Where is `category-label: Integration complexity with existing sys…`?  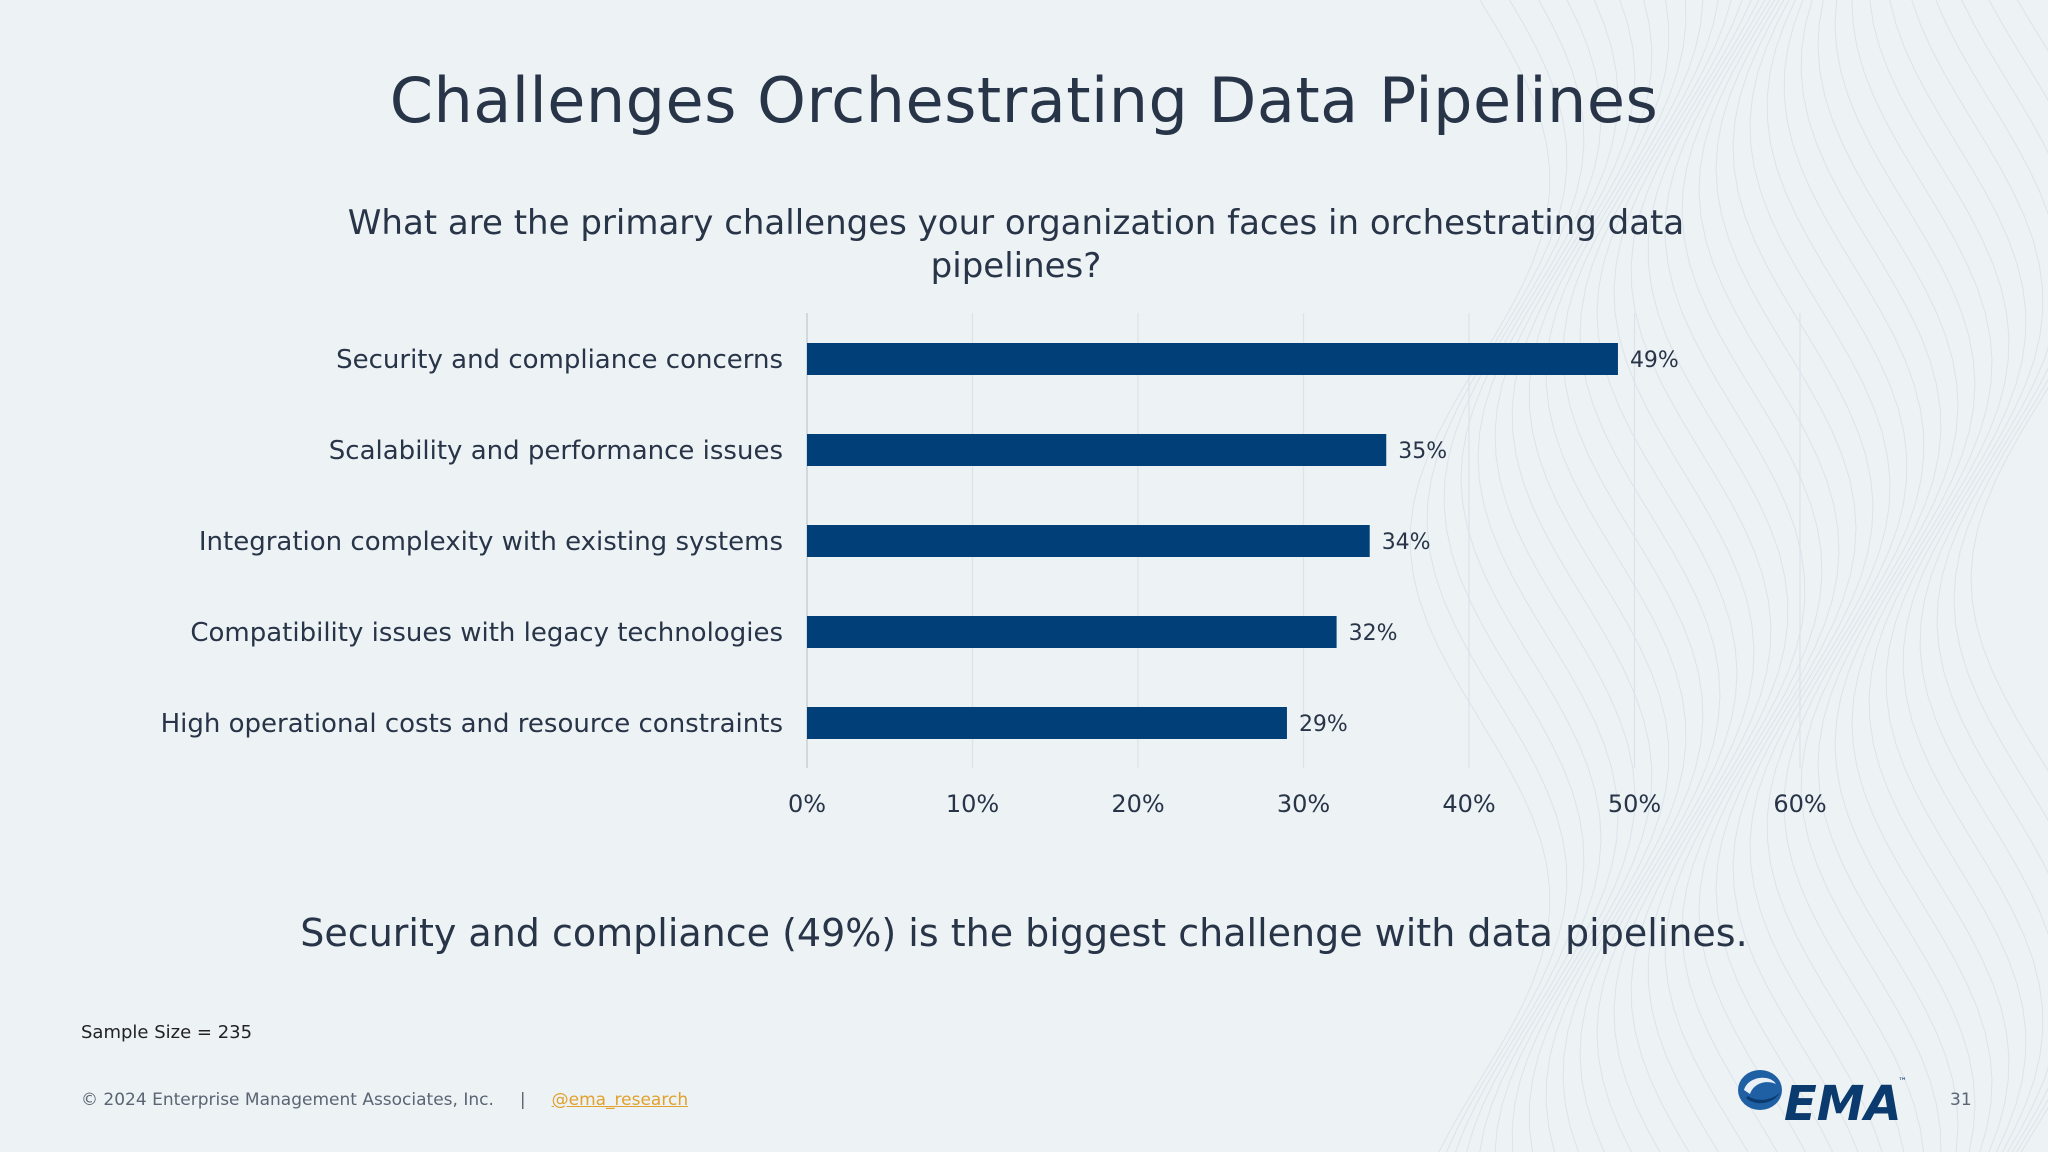
category-label: Integration complexity with existing sys… is located at coordinates (491, 542).